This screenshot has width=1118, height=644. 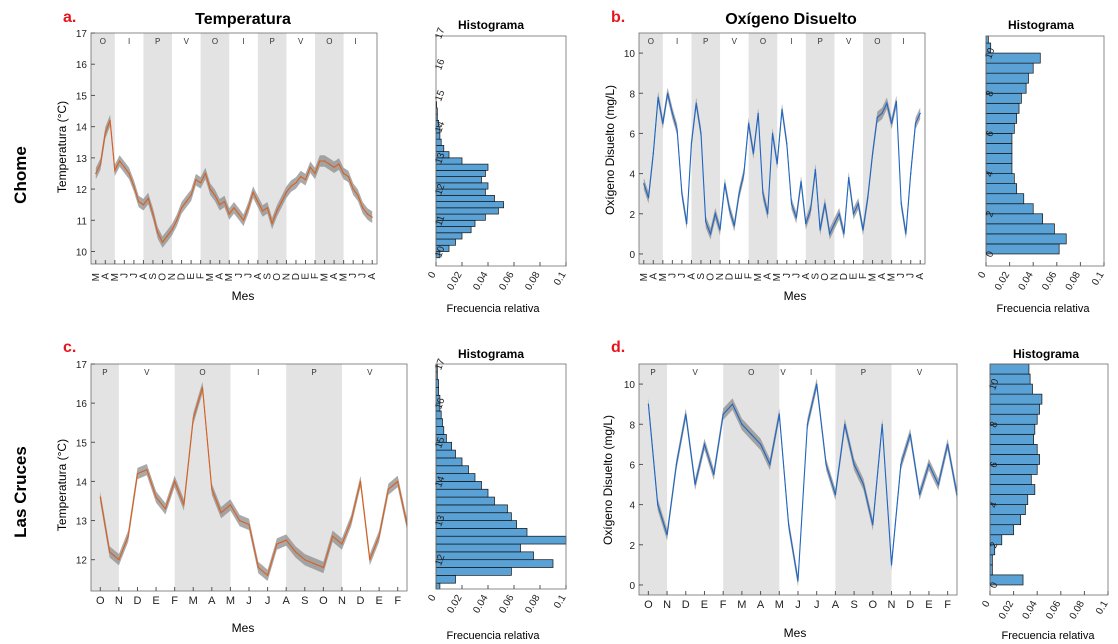 What do you see at coordinates (1006, 610) in the screenshot?
I see `hist-x-tick-label: 0.02` at bounding box center [1006, 610].